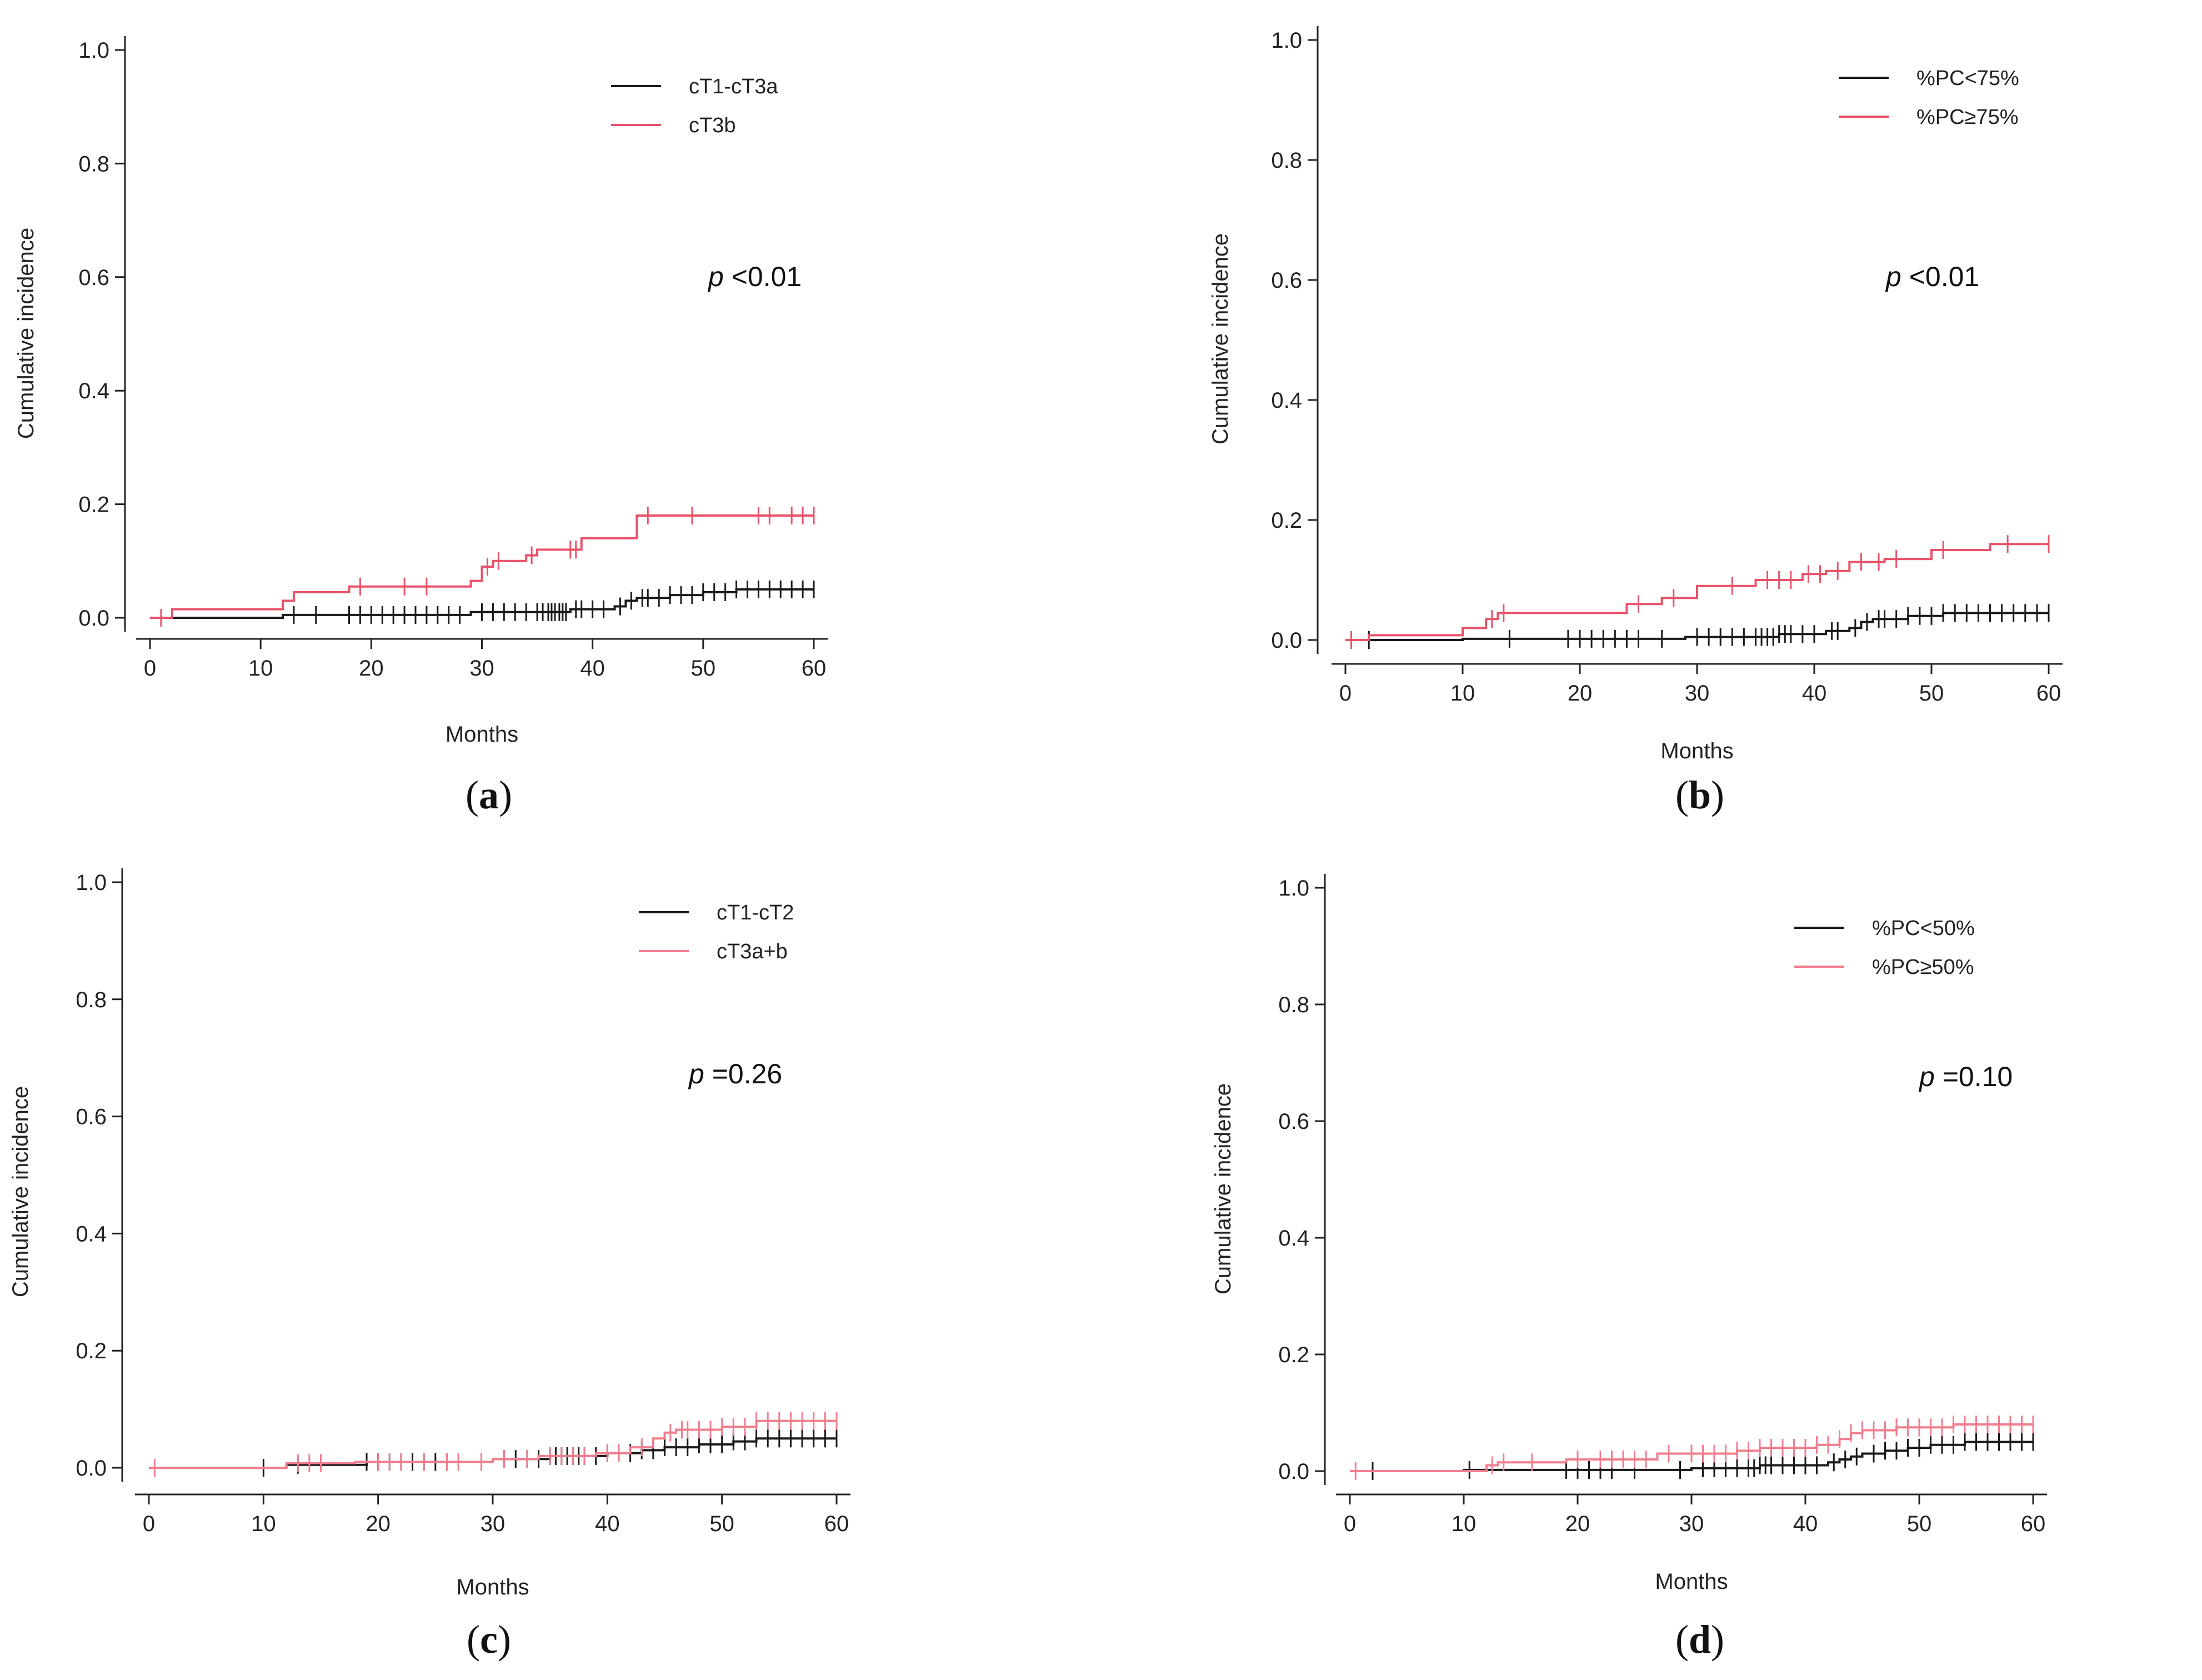 The height and width of the screenshot is (1680, 2202). I want to click on legend-label: %PC<50%, so click(1923, 928).